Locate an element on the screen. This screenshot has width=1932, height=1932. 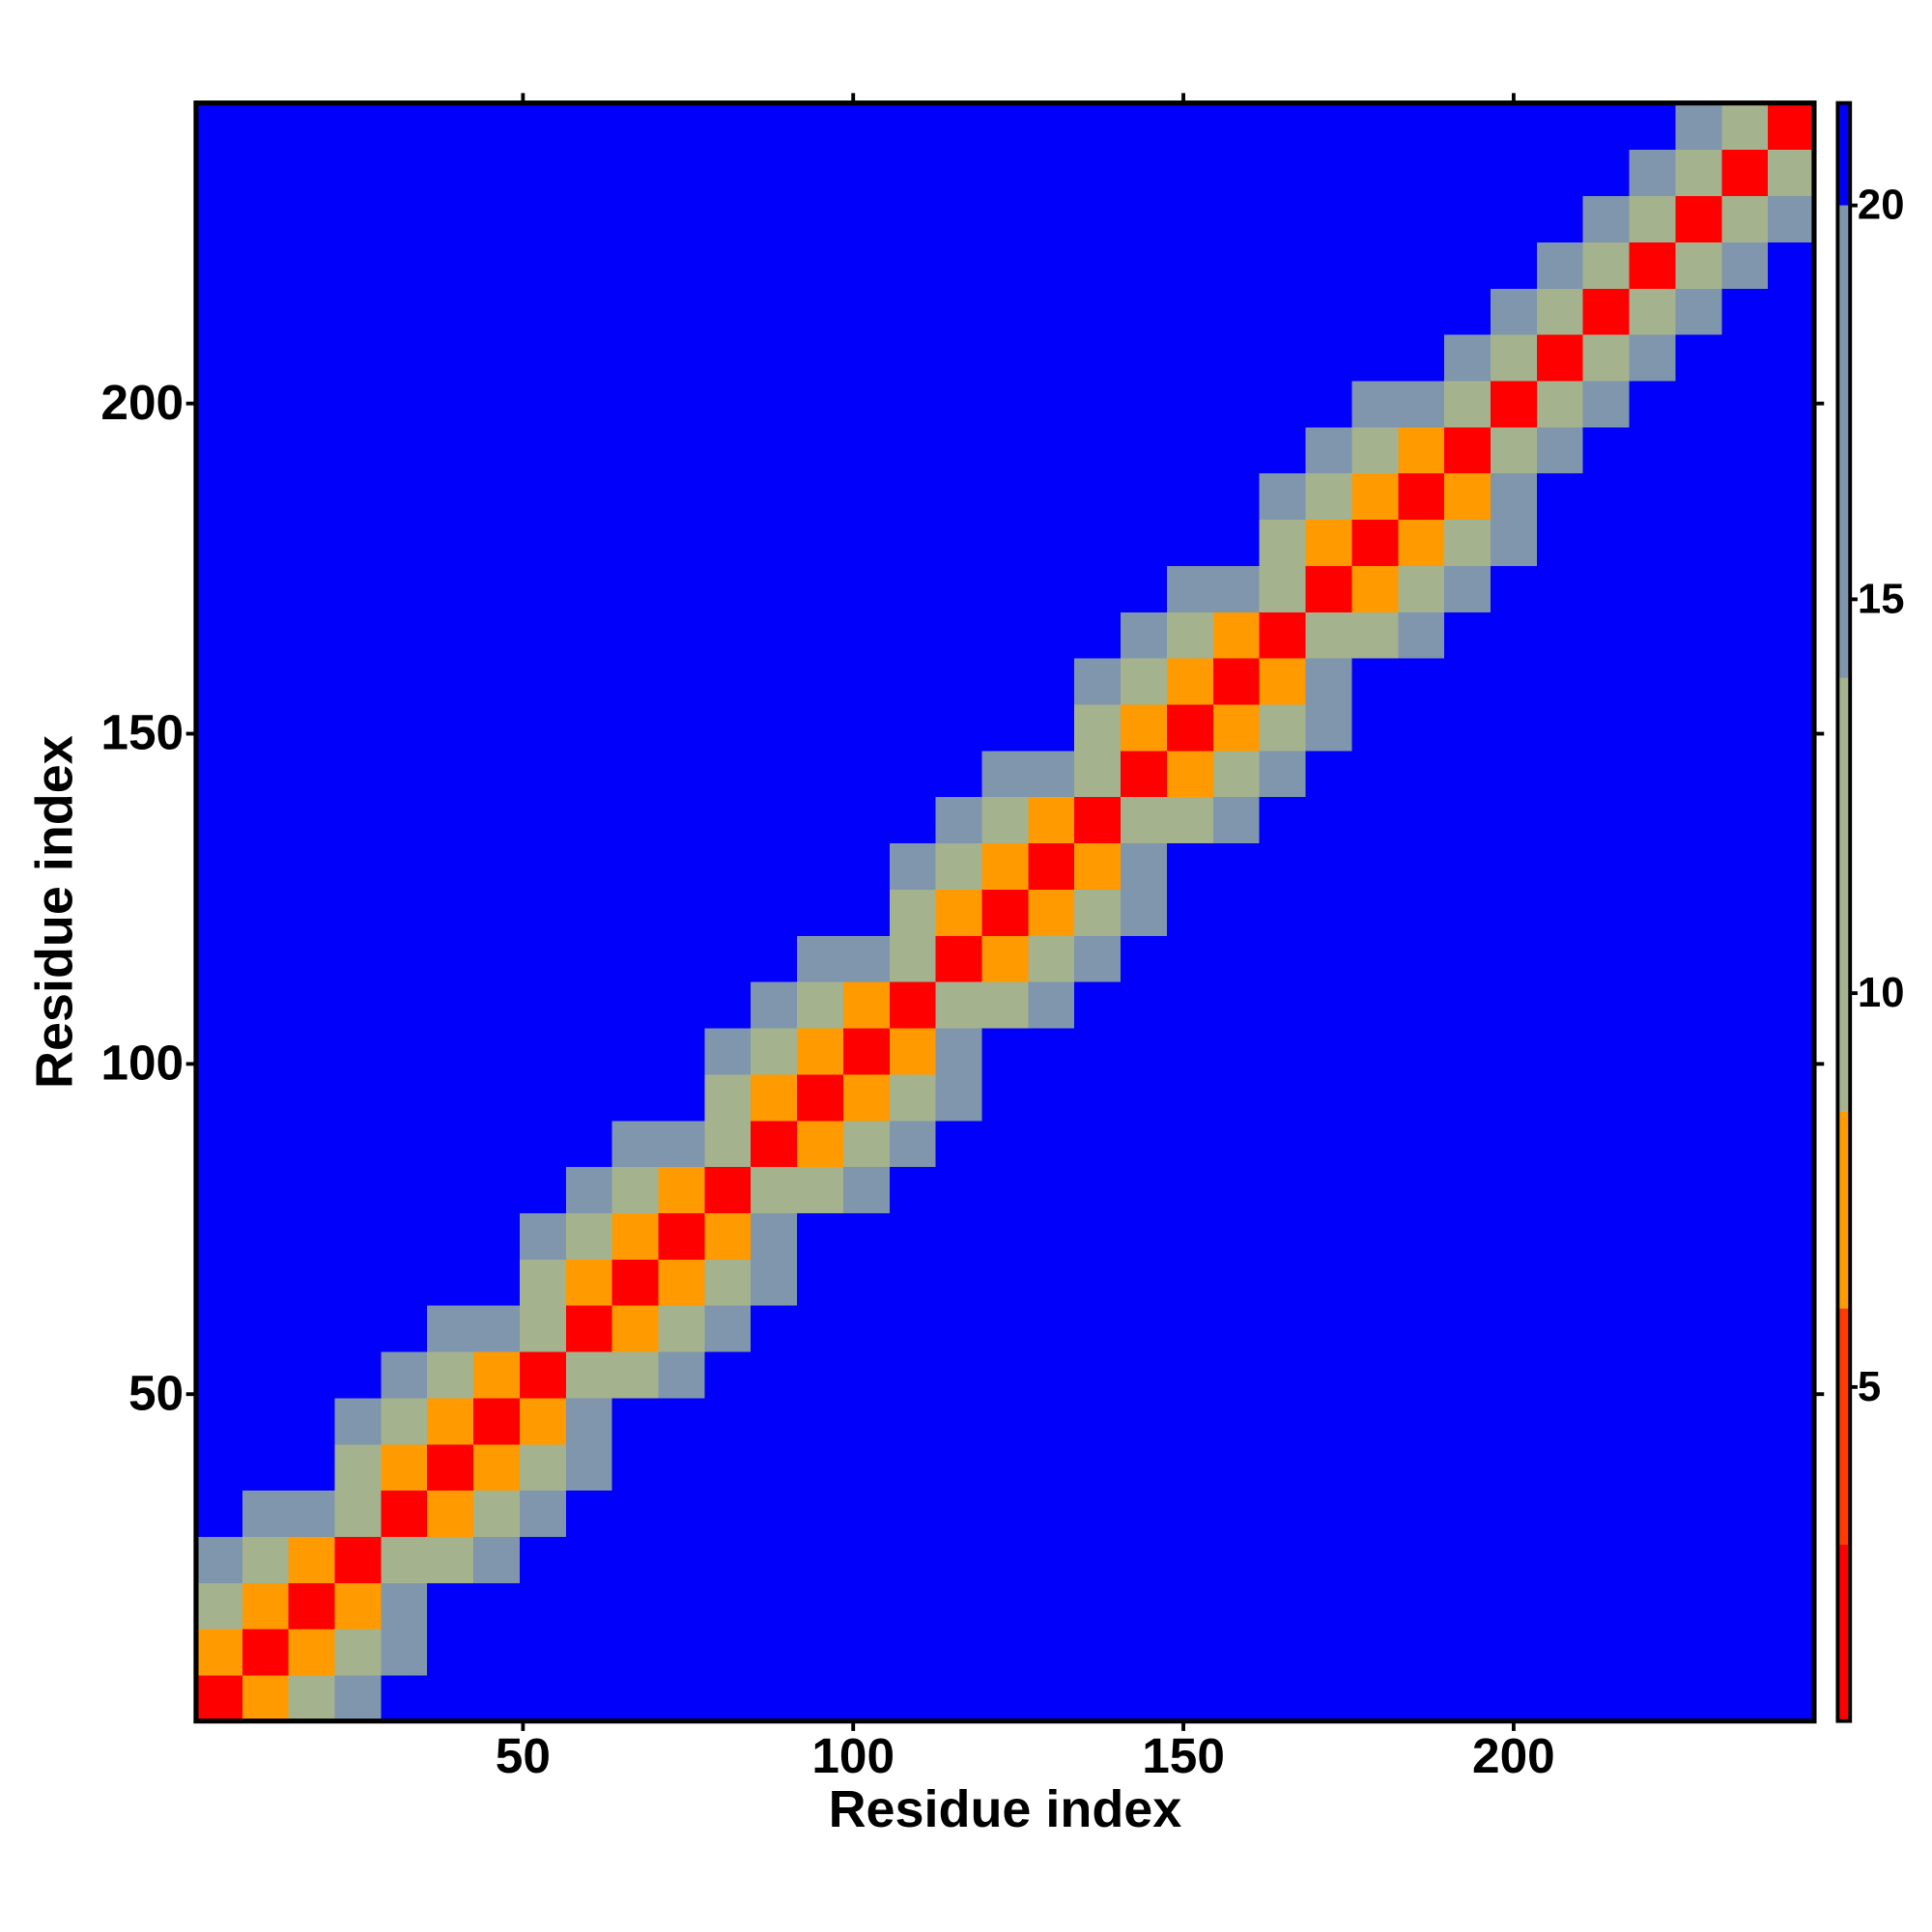
colorbar-segment is located at coordinates (1844, 1210).